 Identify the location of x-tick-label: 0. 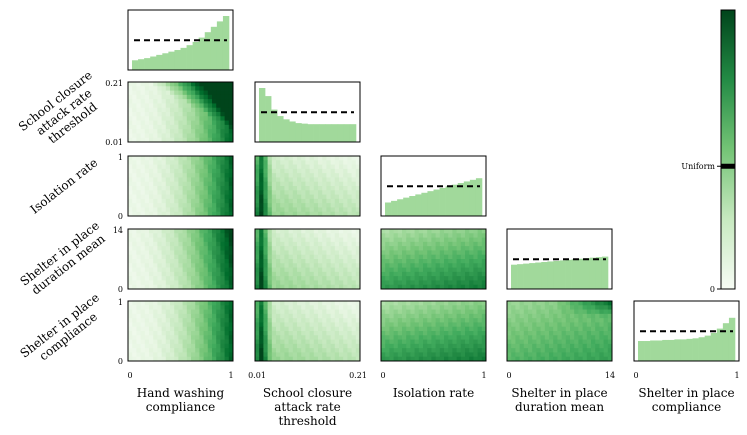
(129, 375).